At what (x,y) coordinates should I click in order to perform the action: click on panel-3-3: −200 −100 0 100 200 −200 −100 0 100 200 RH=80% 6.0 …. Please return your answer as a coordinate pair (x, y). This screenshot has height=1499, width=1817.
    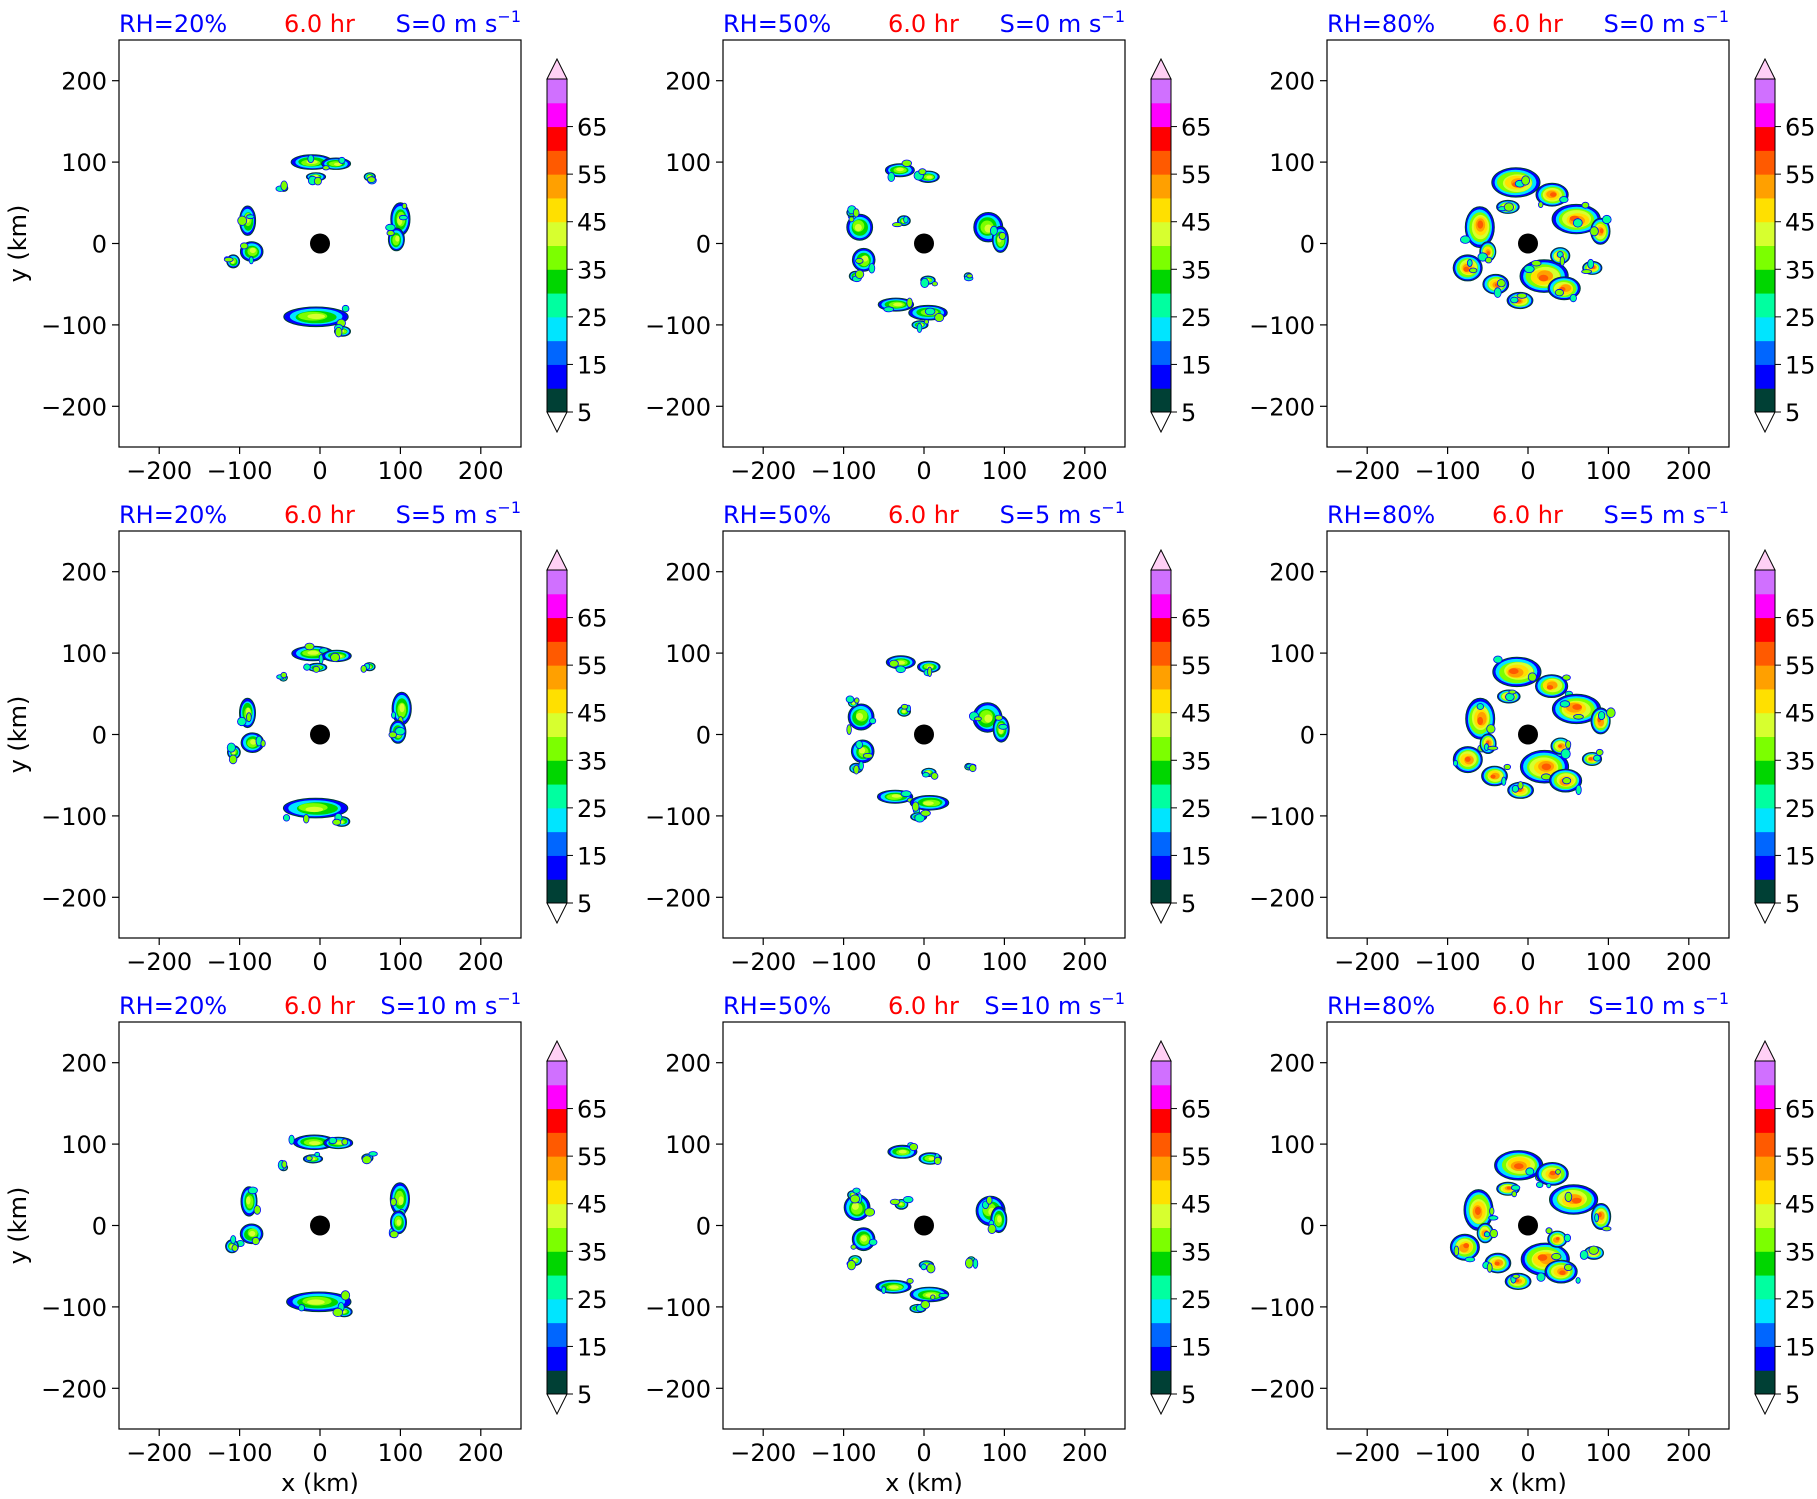
    Looking at the image, I should click on (1532, 1243).